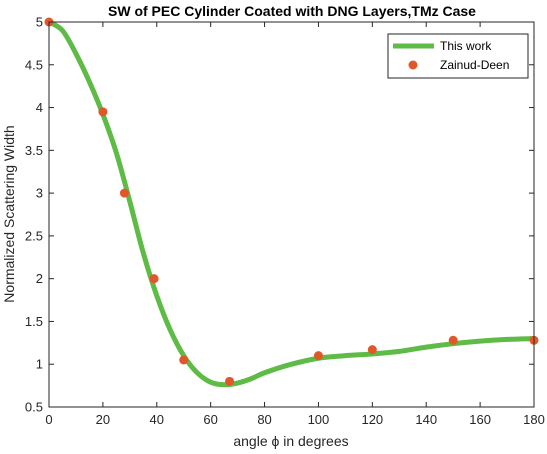 Image resolution: width=547 pixels, height=454 pixels. I want to click on x-tick-label: 120, so click(372, 419).